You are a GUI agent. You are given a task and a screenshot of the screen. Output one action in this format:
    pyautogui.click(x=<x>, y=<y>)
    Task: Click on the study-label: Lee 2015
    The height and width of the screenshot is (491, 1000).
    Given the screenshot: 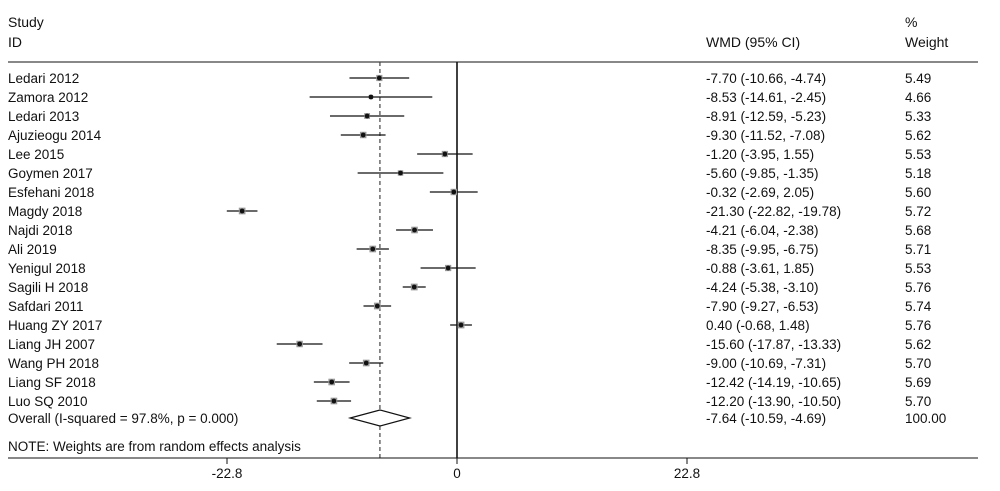 What is the action you would take?
    pyautogui.click(x=36, y=154)
    